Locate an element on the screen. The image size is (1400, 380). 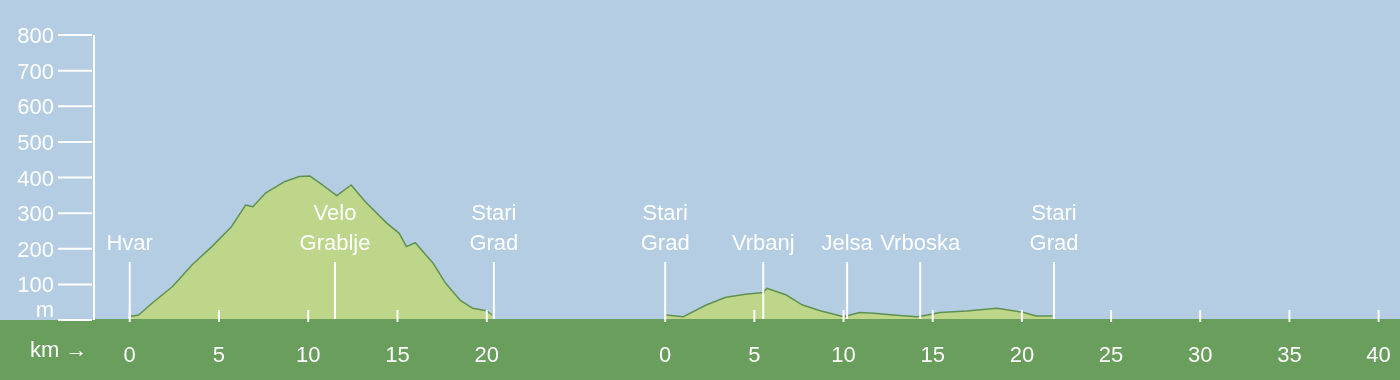
y-tick-label: 800 is located at coordinates (35, 35).